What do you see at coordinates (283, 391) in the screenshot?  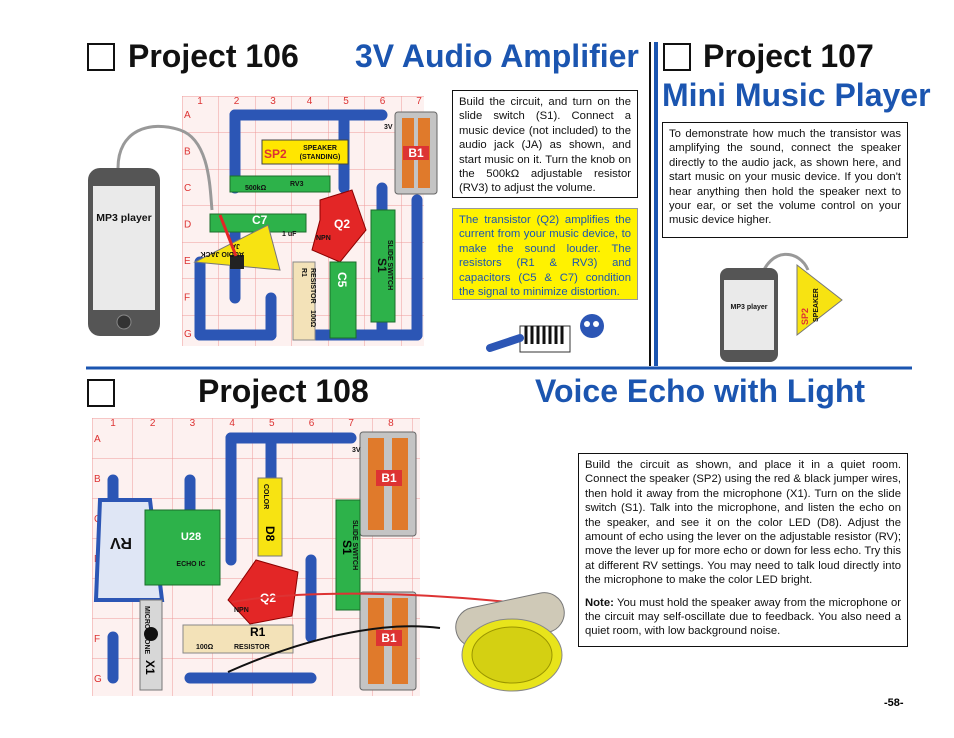 I see `project-number: Project 108` at bounding box center [283, 391].